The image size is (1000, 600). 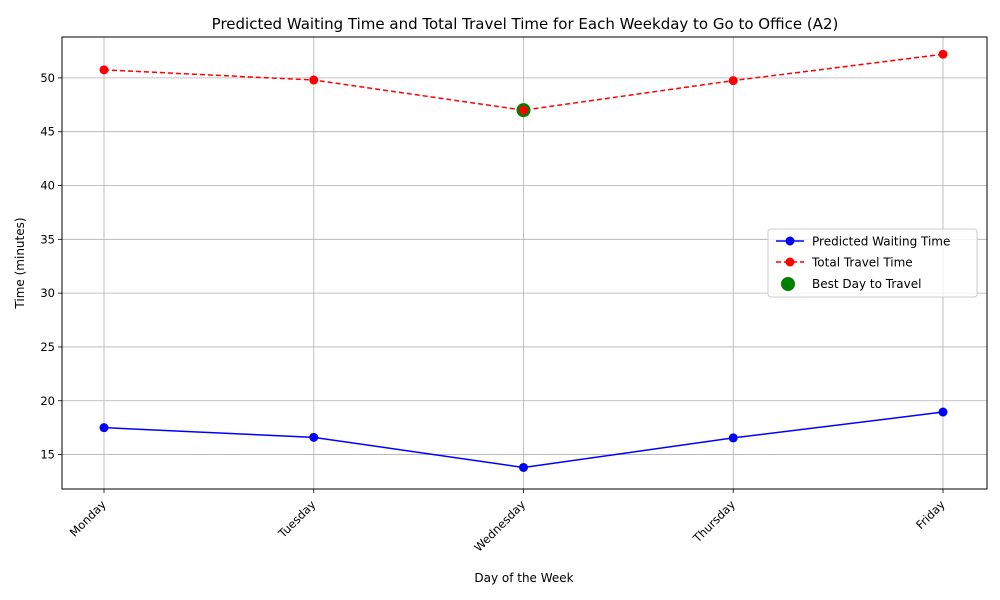 I want to click on legend-marker-waiting, so click(x=790, y=241).